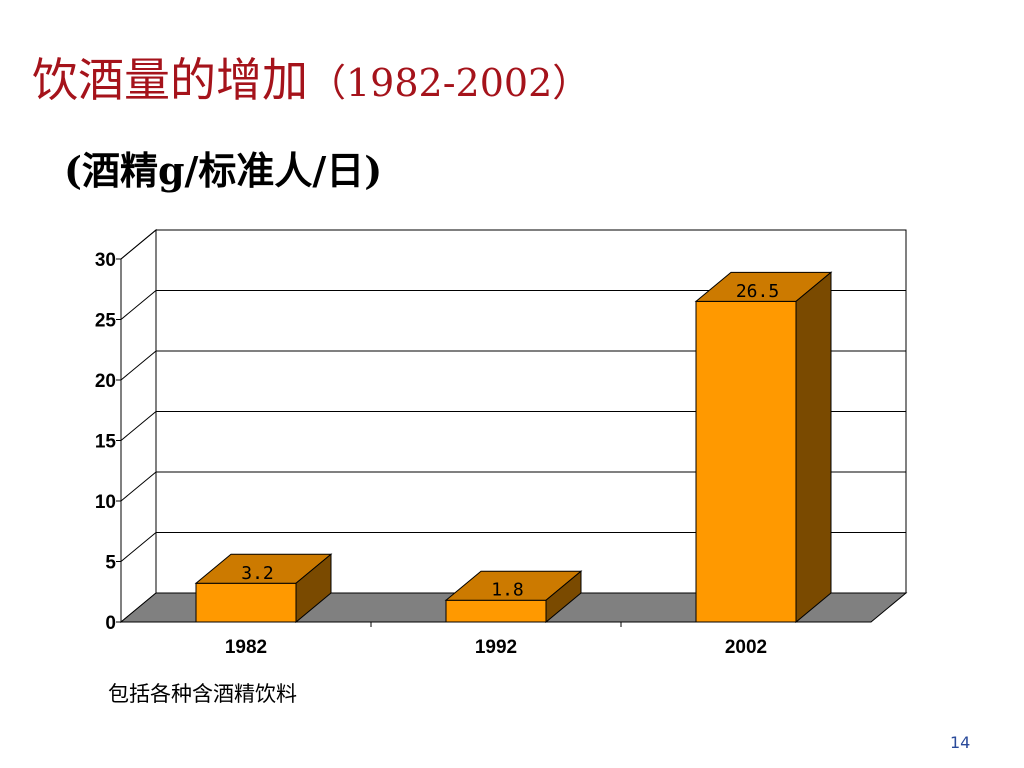  I want to click on x-tick-label: 2002, so click(746, 647).